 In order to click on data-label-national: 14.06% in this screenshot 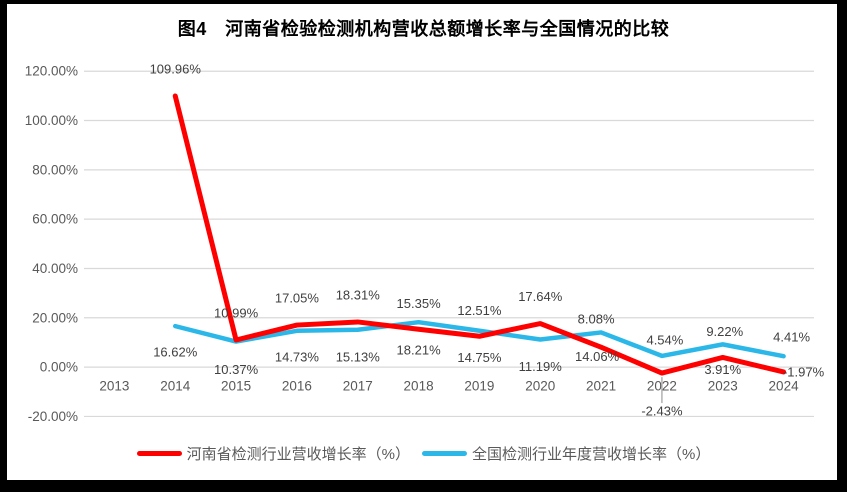, I will do `click(597, 356)`.